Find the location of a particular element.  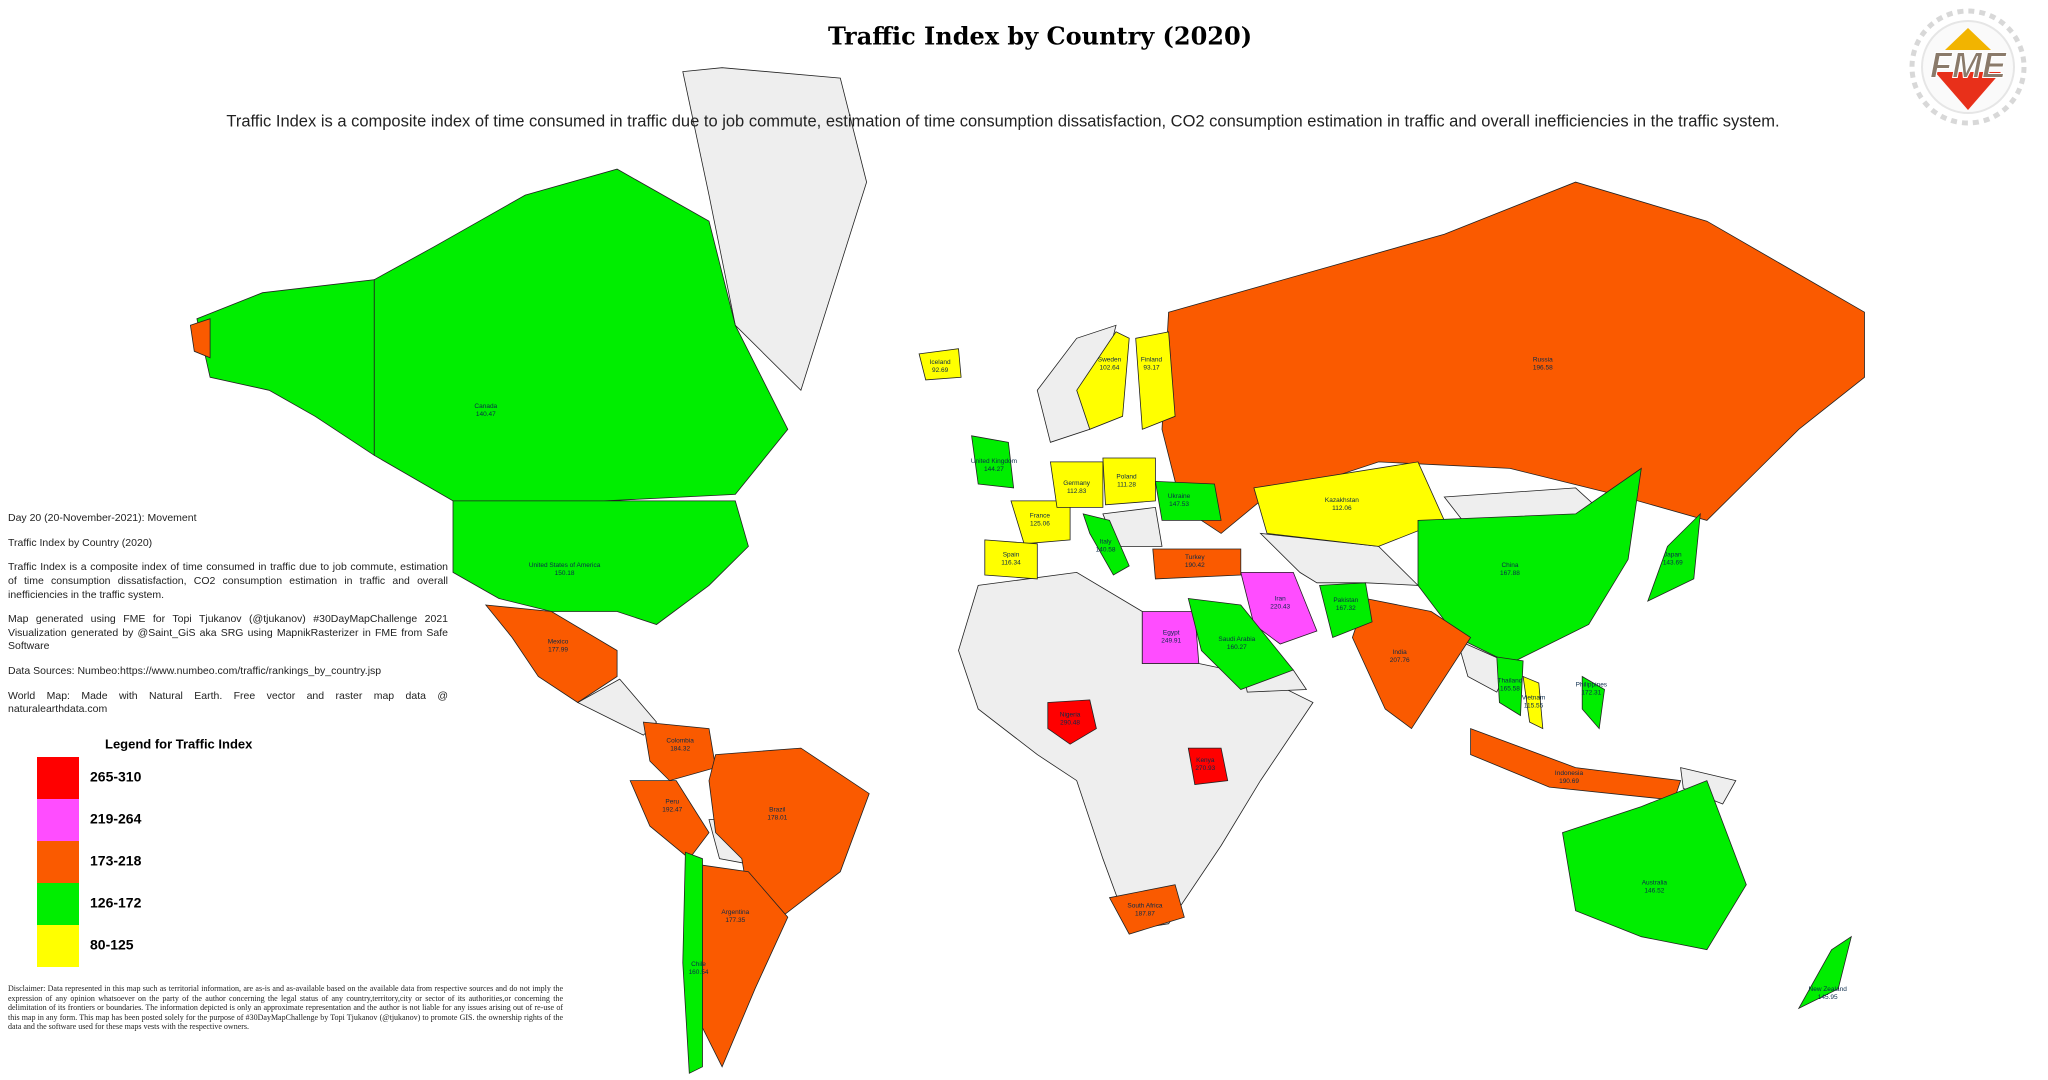

logo-gear is located at coordinates (1968, 67).